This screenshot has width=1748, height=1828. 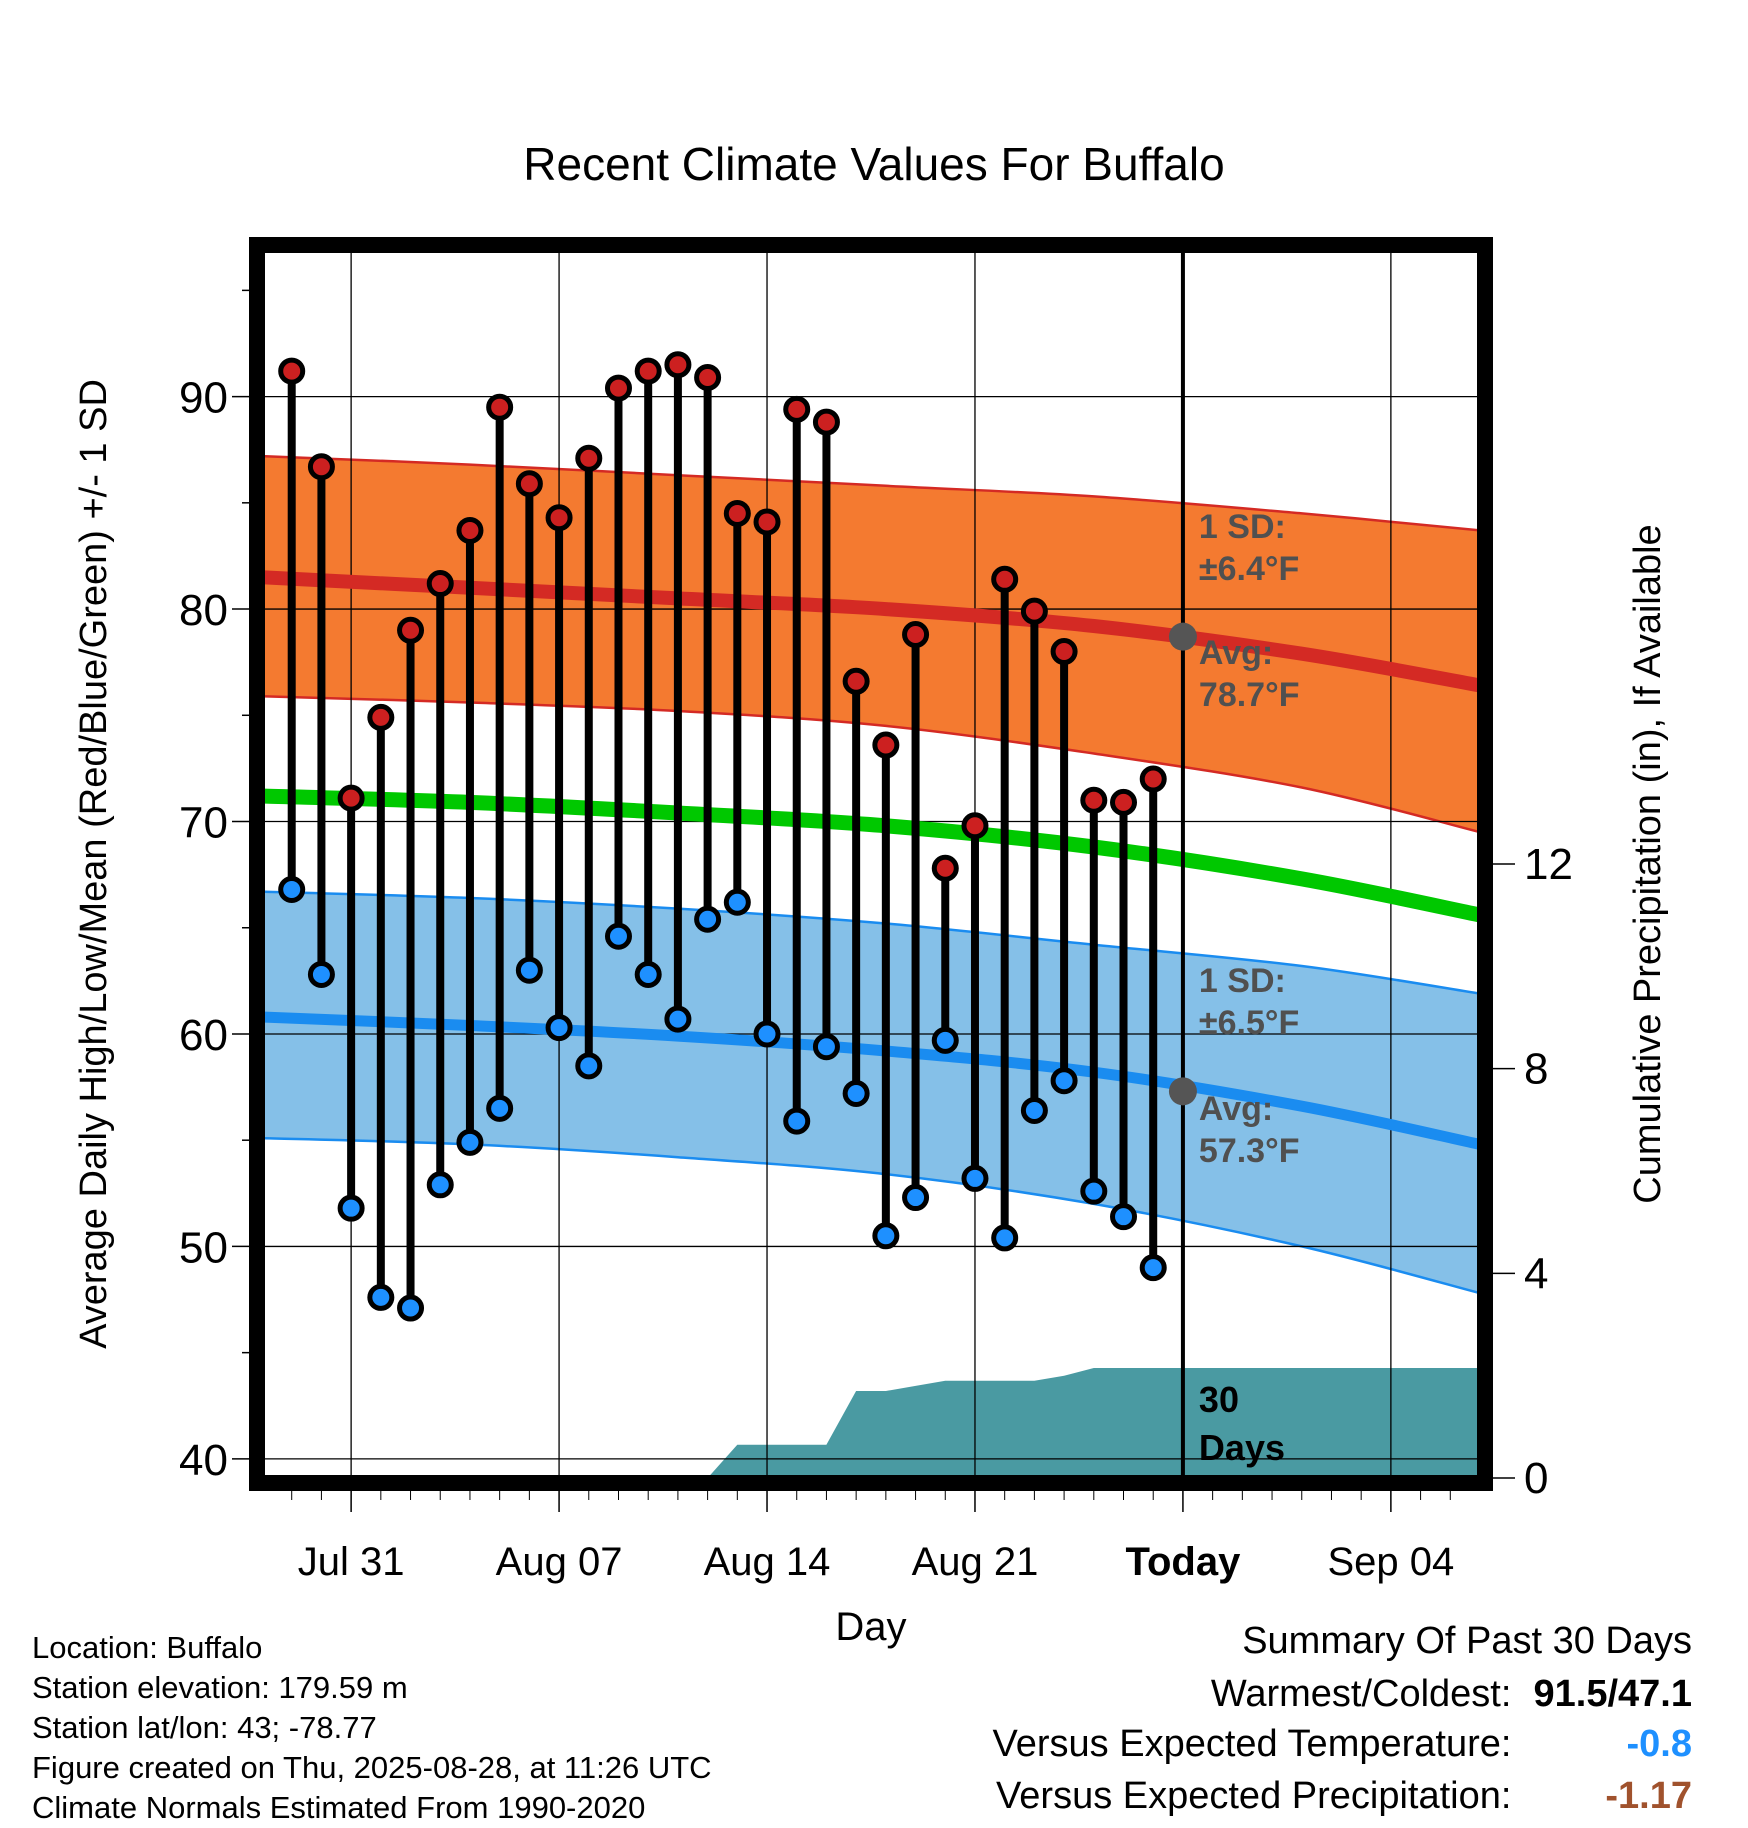 I want to click on summary-precip-label: Versus Expected Precipitation:, so click(x=1254, y=1796).